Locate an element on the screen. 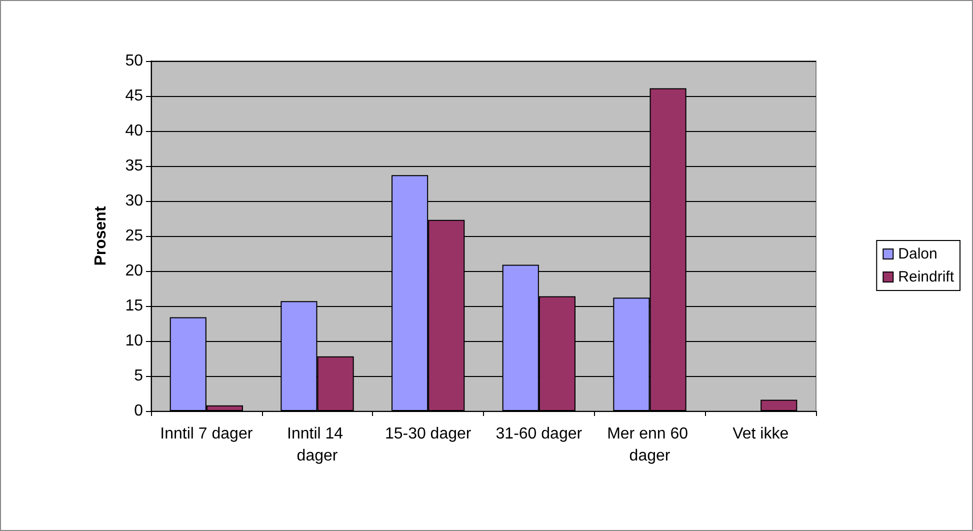 This screenshot has height=531, width=973. y-tick-label: 45 is located at coordinates (134, 96).